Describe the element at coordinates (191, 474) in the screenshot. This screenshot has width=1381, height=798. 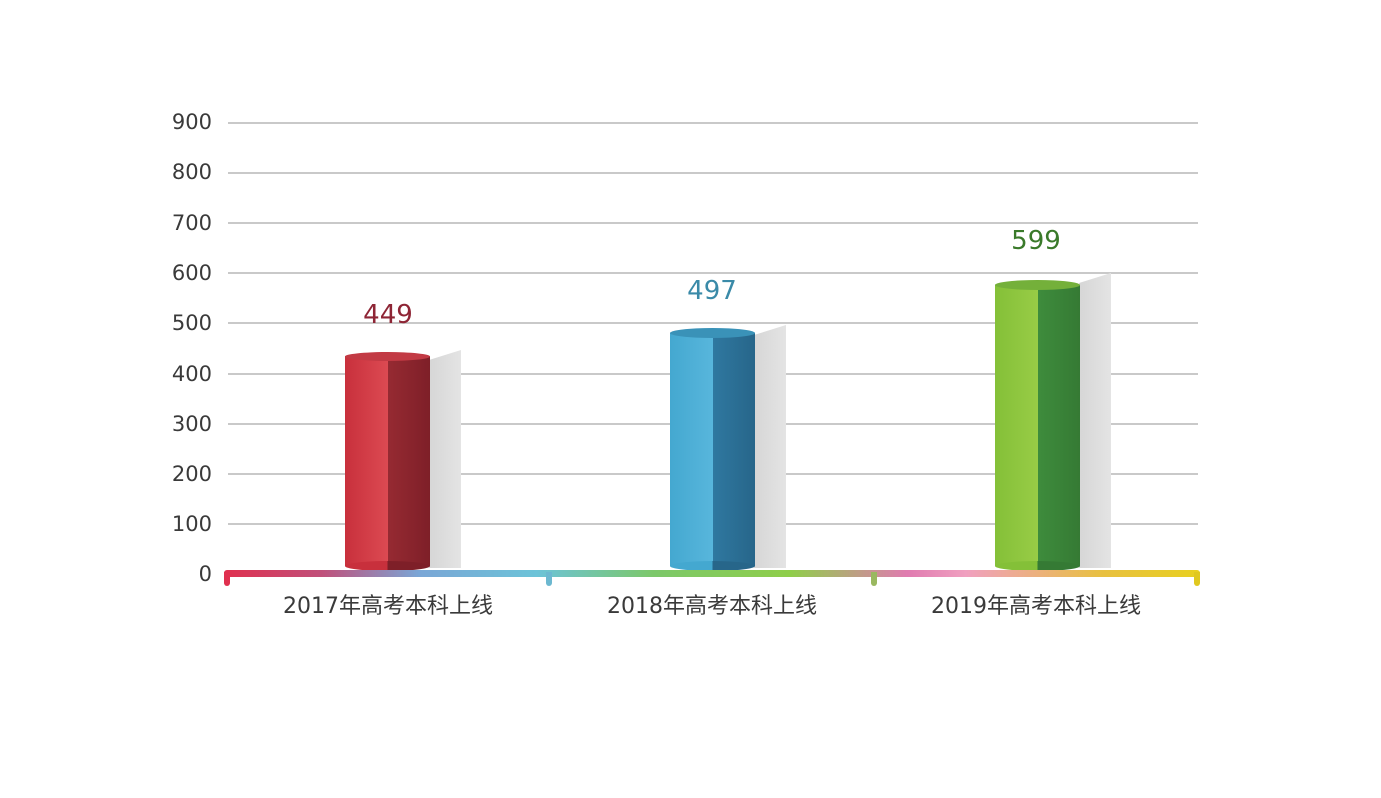
I see `y-tick-label: 200` at that location.